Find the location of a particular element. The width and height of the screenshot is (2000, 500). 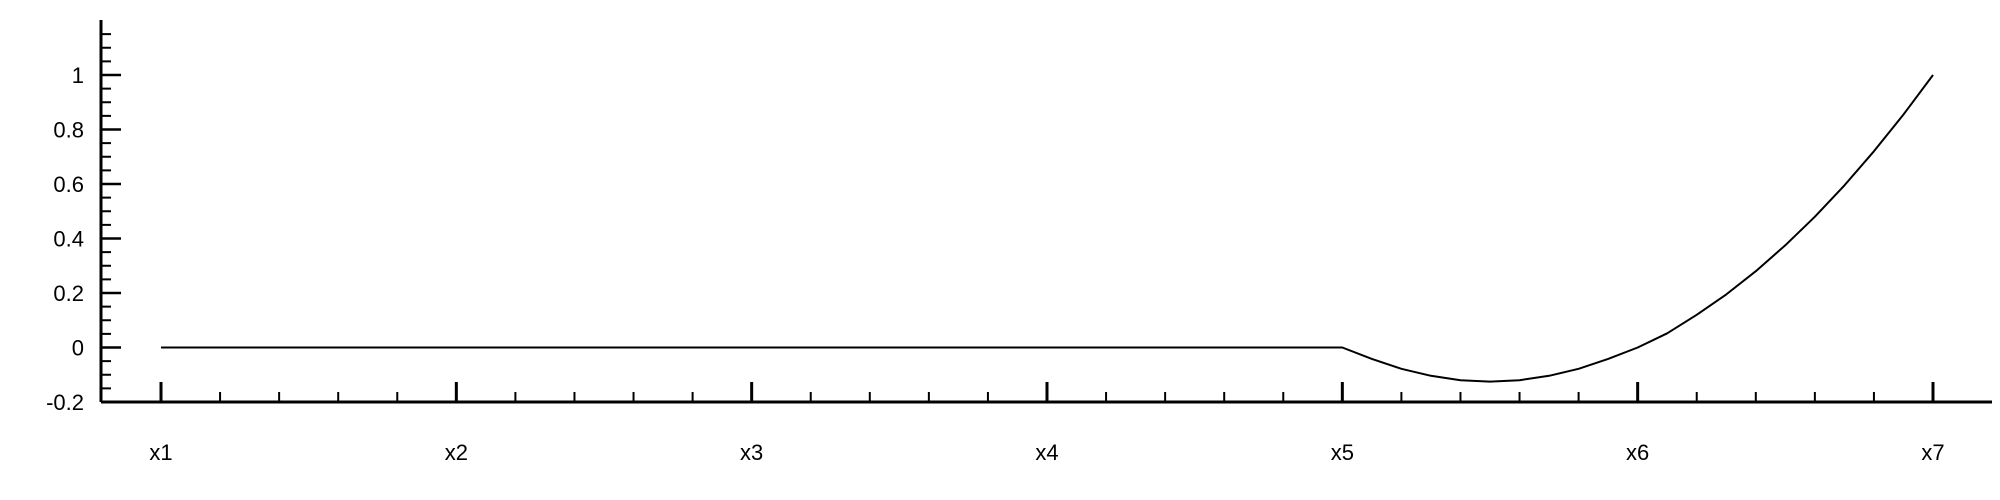

x-tick-label: x6 is located at coordinates (1637, 452).